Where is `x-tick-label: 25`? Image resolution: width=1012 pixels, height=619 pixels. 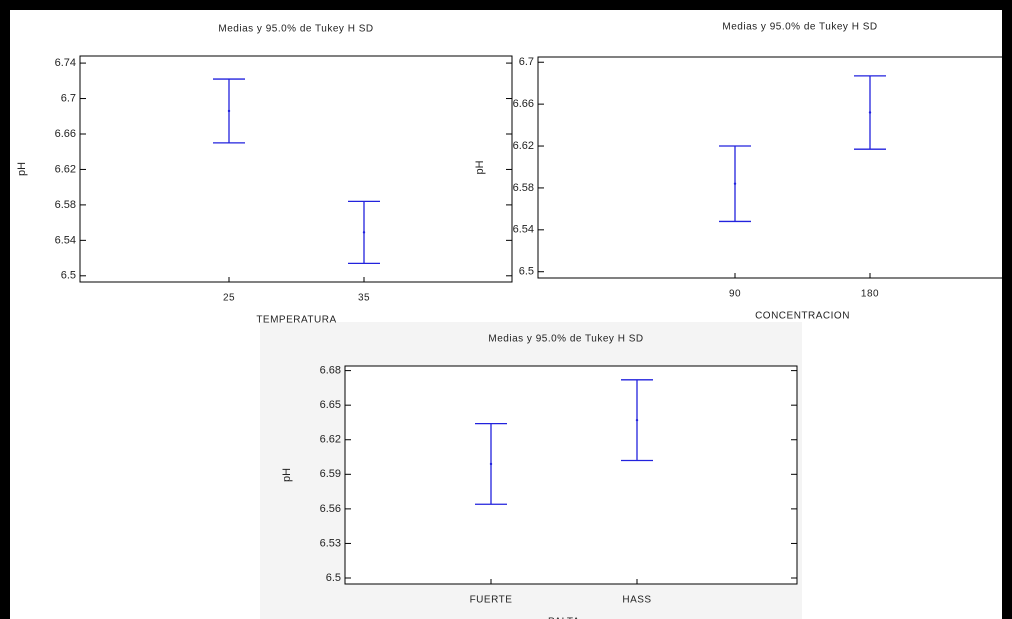
x-tick-label: 25 is located at coordinates (229, 298).